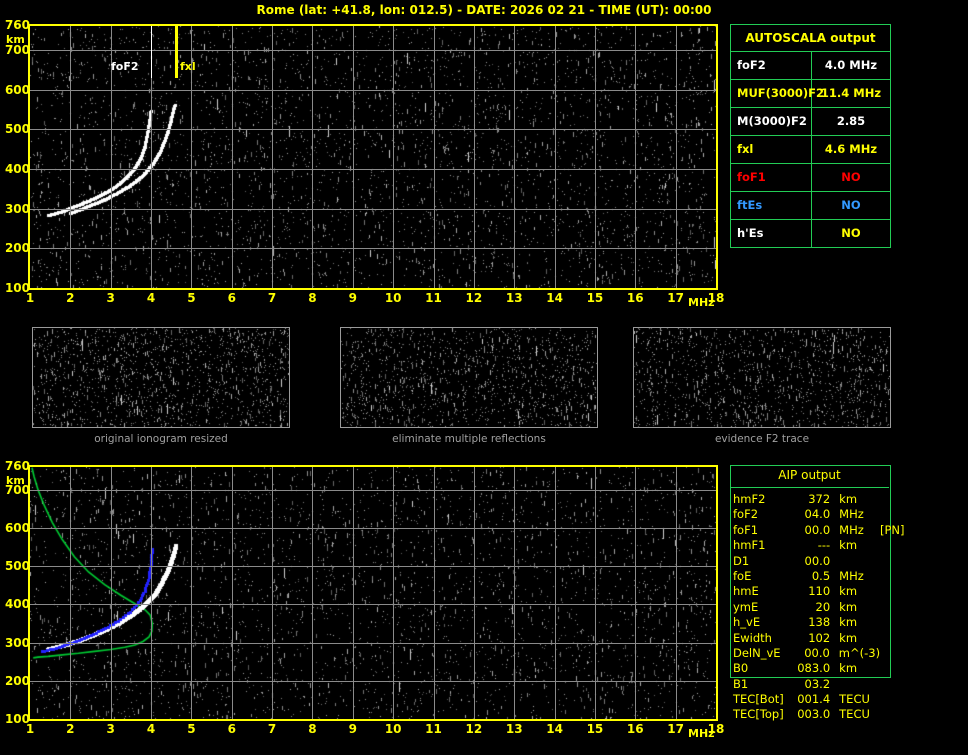  Describe the element at coordinates (151, 298) in the screenshot. I see `x-axis-tick-label: 4` at that location.